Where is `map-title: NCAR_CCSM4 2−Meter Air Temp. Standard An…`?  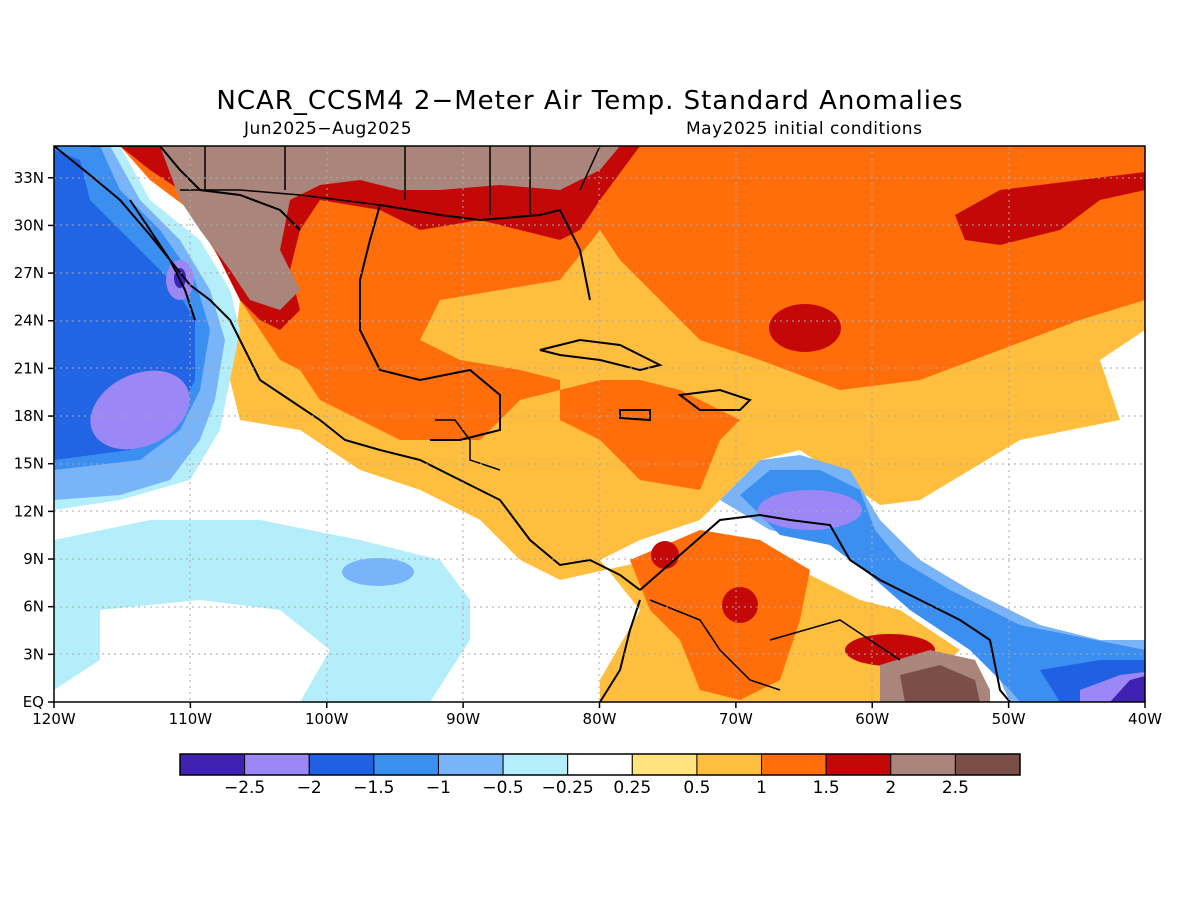 map-title: NCAR_CCSM4 2−Meter Air Temp. Standard An… is located at coordinates (590, 101).